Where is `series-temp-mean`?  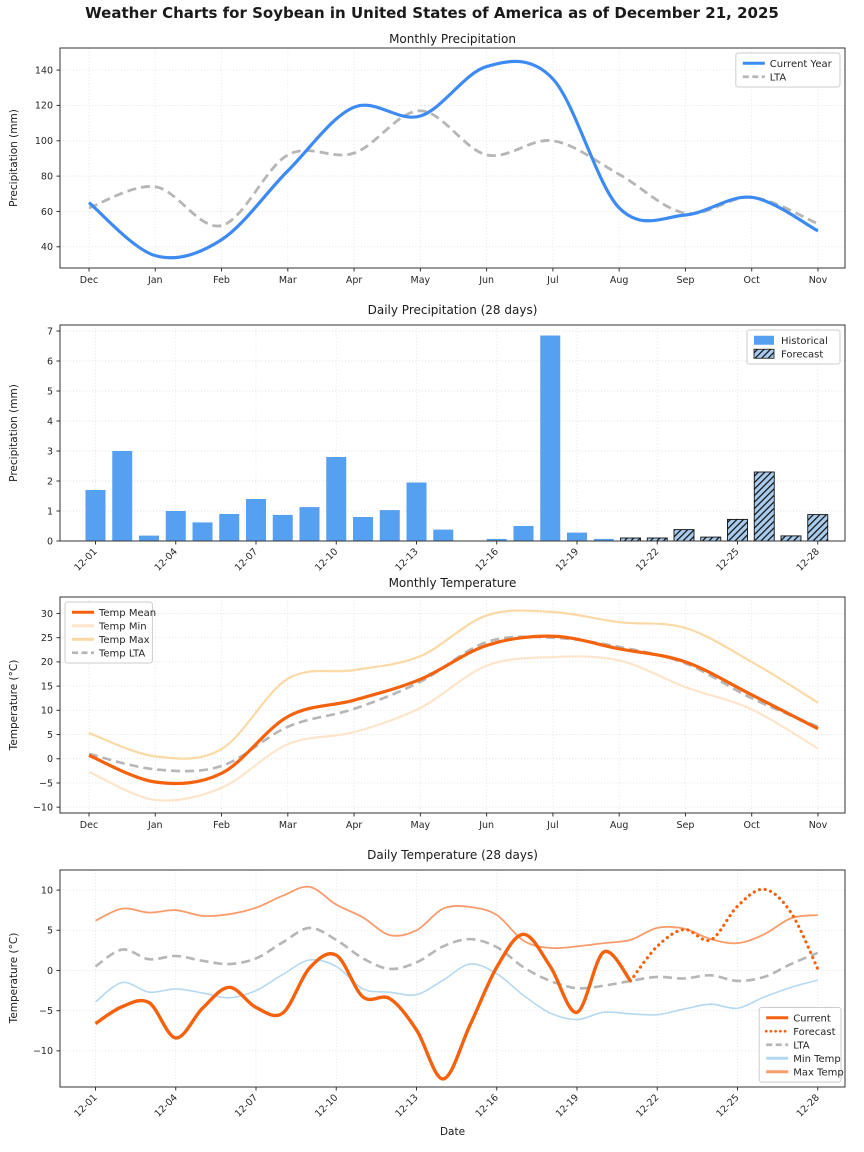 series-temp-mean is located at coordinates (453, 710).